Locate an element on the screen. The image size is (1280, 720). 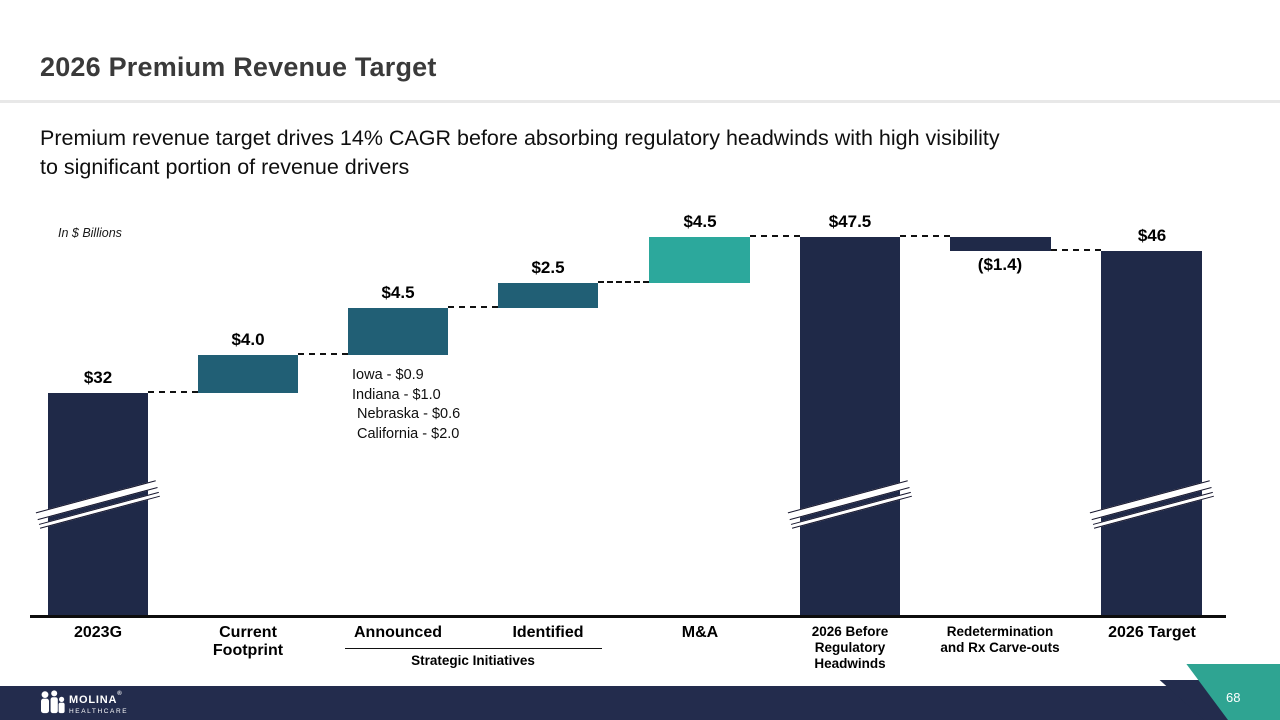
bar-value-label: $2.5 is located at coordinates (548, 267).